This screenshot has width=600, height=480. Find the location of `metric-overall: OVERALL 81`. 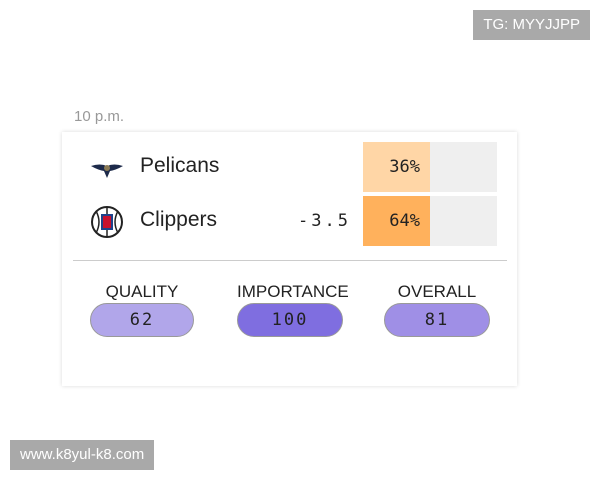

metric-overall: OVERALL 81 is located at coordinates (437, 309).